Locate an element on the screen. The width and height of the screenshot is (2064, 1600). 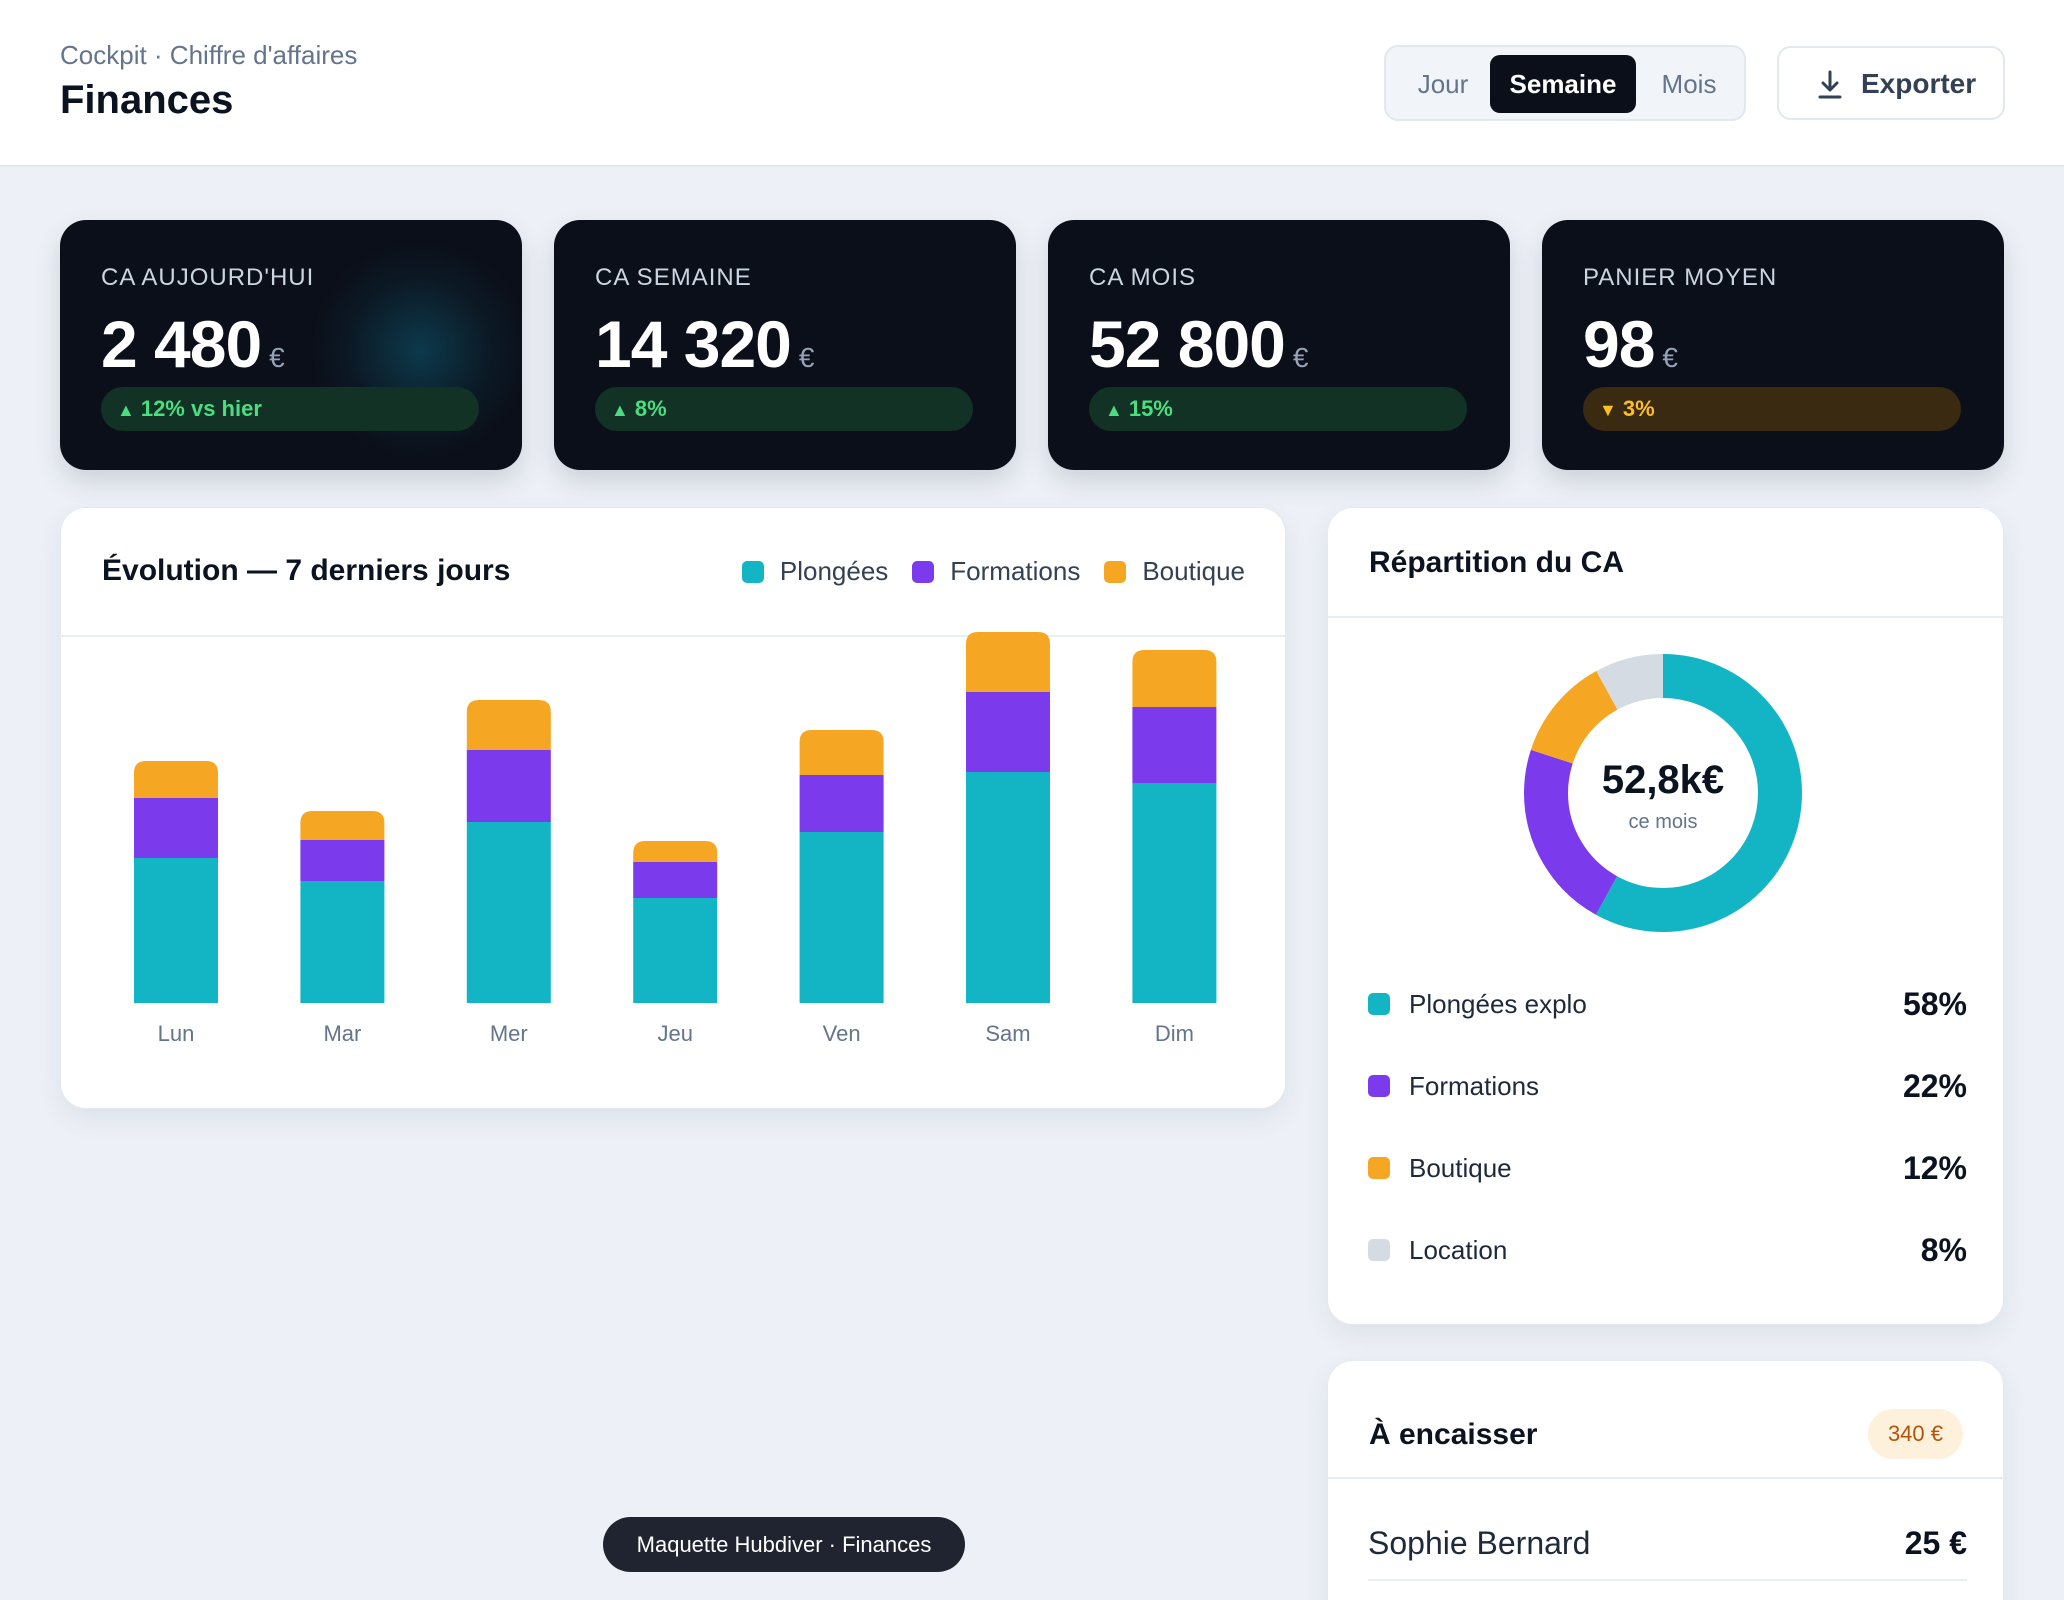
x-tick-label: Dim is located at coordinates (1174, 1033).